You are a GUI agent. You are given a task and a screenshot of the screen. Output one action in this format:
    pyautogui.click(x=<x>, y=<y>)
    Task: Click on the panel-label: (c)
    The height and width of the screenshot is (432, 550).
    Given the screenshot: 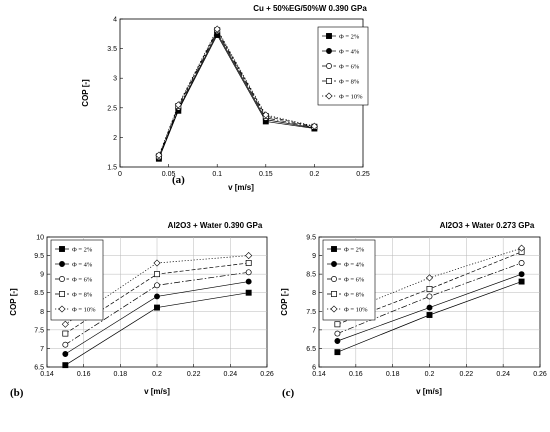 What is the action you would take?
    pyautogui.click(x=288, y=393)
    